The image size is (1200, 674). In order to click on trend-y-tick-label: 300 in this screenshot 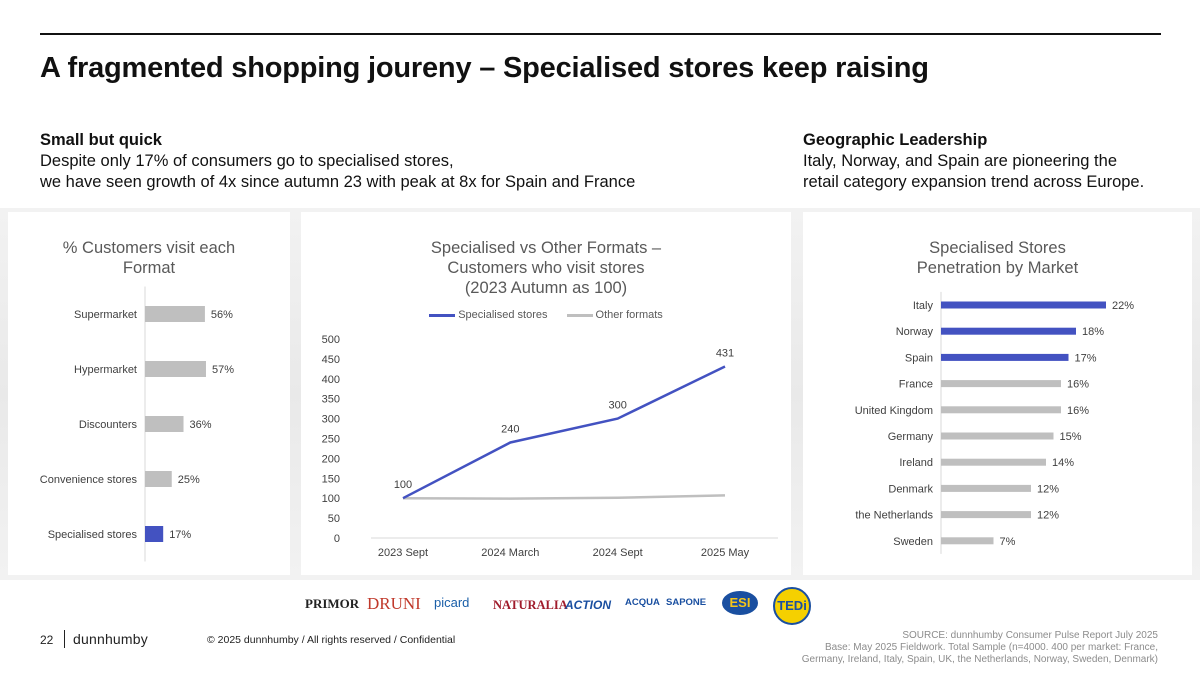, I will do `click(331, 420)`.